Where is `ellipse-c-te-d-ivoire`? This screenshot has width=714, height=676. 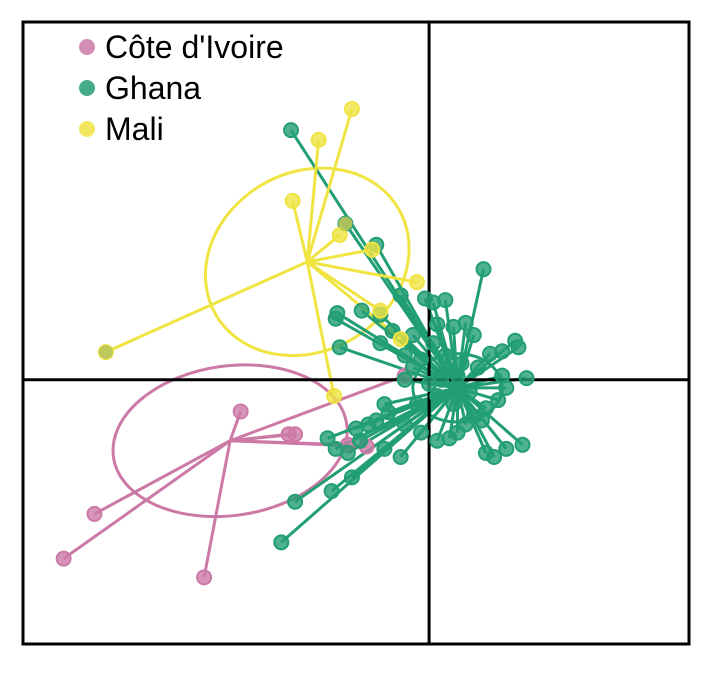
ellipse-c-te-d-ivoire is located at coordinates (230, 441).